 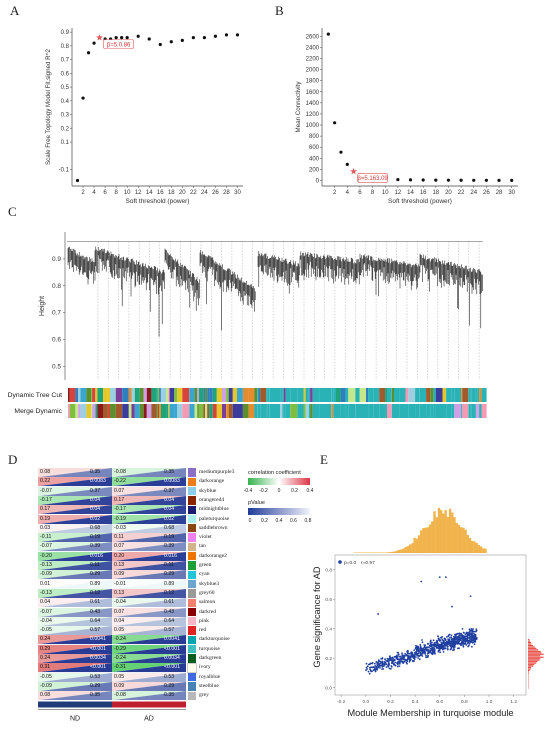 What do you see at coordinates (112, 575) in the screenshot?
I see `heatmap-row: -0.09 0.29 0.09 0.29` at bounding box center [112, 575].